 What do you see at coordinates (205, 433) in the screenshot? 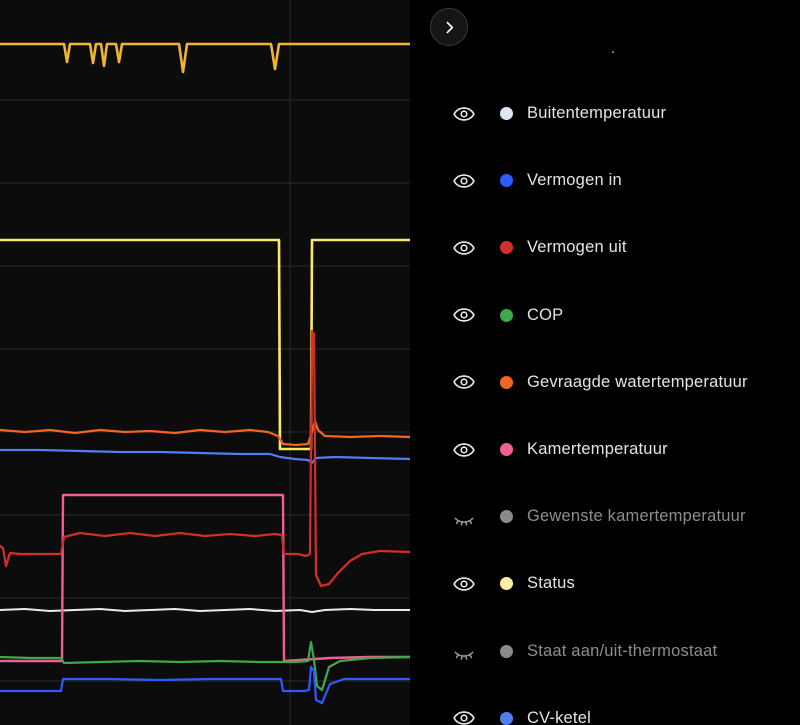
I see `series-line-gevraagde-watertemperatuur` at bounding box center [205, 433].